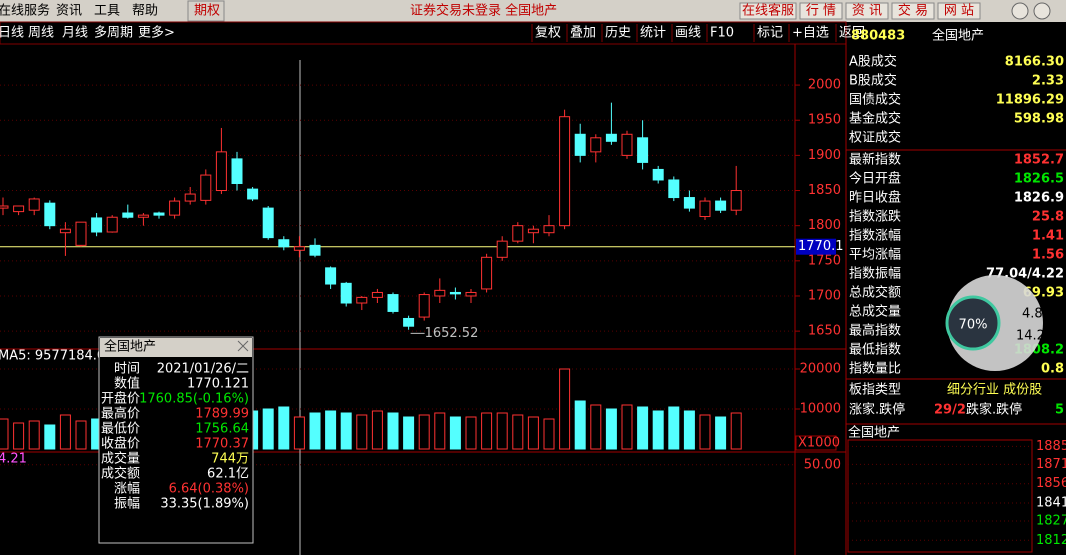 Image resolution: width=1066 pixels, height=555 pixels. Describe the element at coordinates (209, 489) in the screenshot. I see `info-value: 6.64(0.38%)` at that location.